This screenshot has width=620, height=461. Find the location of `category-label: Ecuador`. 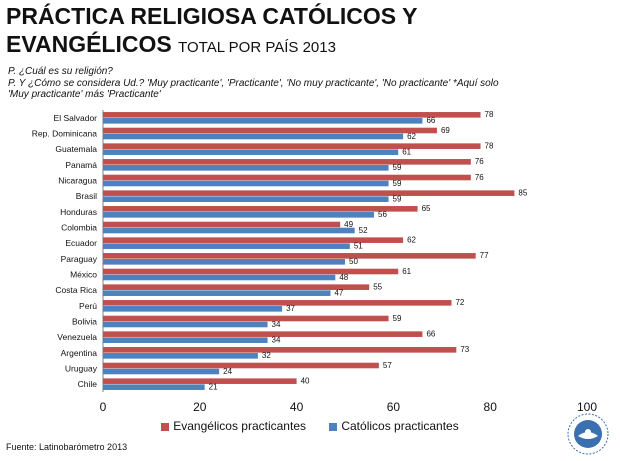

category-label: Ecuador is located at coordinates (81, 243).